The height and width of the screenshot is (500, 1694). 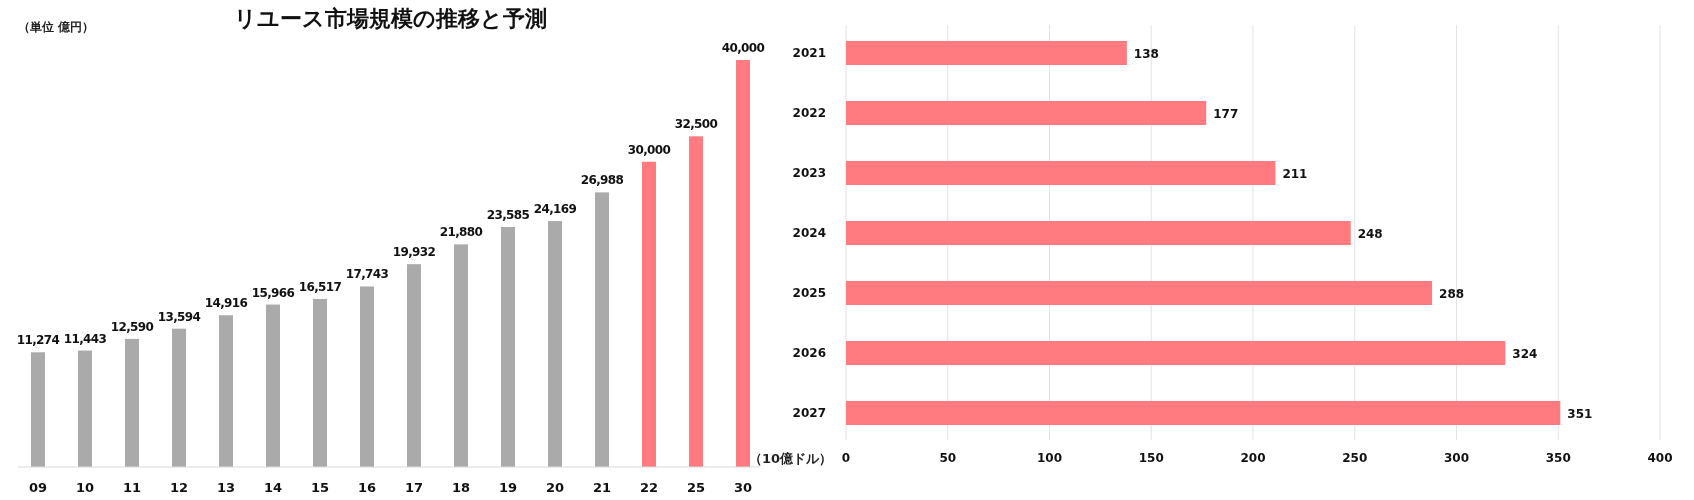 What do you see at coordinates (1525, 354) in the screenshot?
I see `data-label: 324` at bounding box center [1525, 354].